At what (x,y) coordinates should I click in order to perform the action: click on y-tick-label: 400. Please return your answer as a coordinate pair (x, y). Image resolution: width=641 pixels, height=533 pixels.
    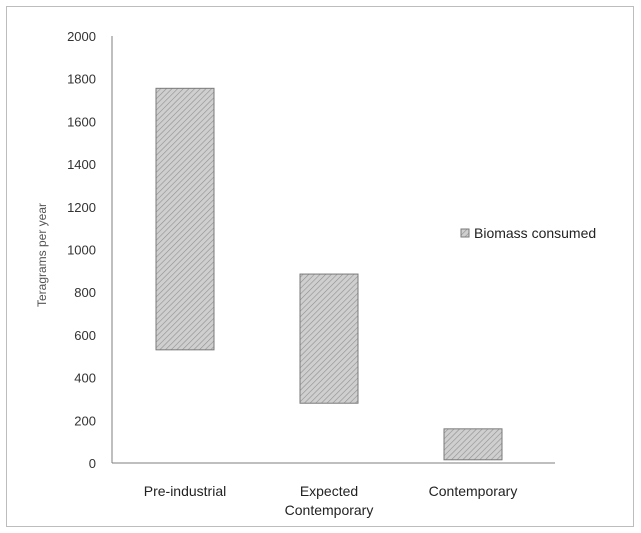
    Looking at the image, I should click on (85, 378).